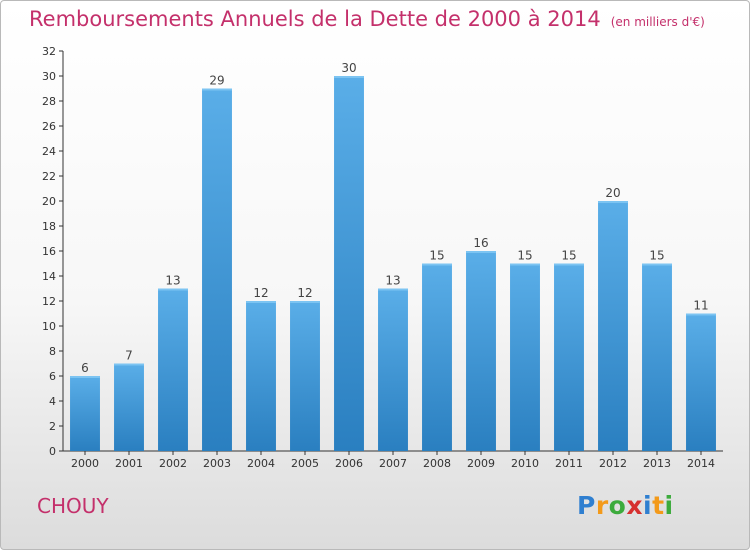 This screenshot has height=550, width=750. Describe the element at coordinates (657, 22) in the screenshot. I see `chart-subtitle: (en milliers d'€)` at that location.